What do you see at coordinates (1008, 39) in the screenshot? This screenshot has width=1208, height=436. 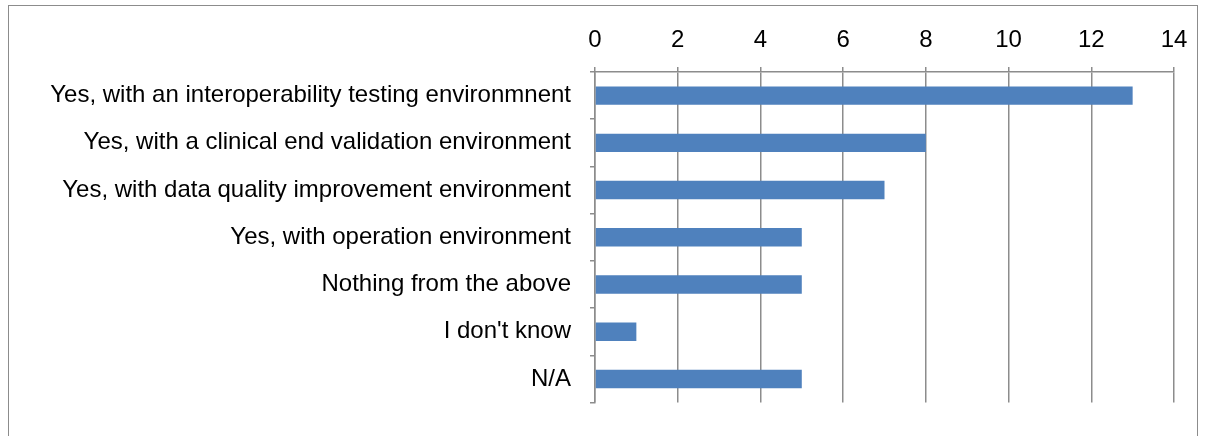 I see `x-tick-label: 10` at bounding box center [1008, 39].